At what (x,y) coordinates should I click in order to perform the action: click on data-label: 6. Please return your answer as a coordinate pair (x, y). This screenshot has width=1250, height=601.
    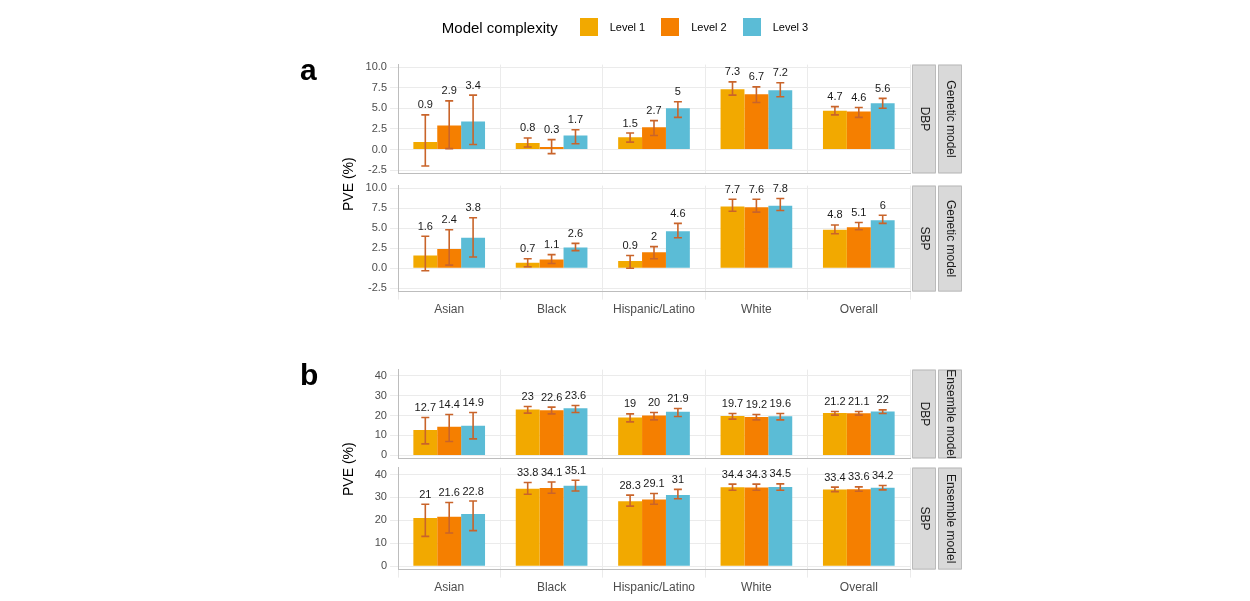
    Looking at the image, I should click on (882, 204).